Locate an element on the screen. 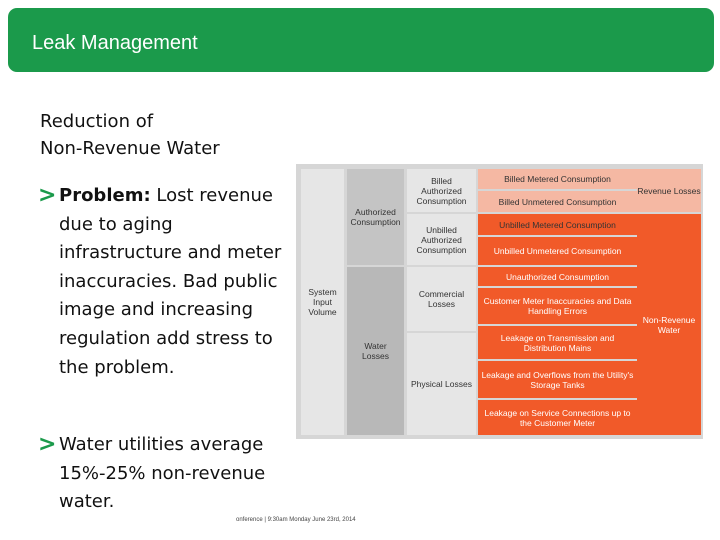 Image resolution: width=720 pixels, height=540 pixels. subheading-line-1: Reduction of is located at coordinates (97, 121).